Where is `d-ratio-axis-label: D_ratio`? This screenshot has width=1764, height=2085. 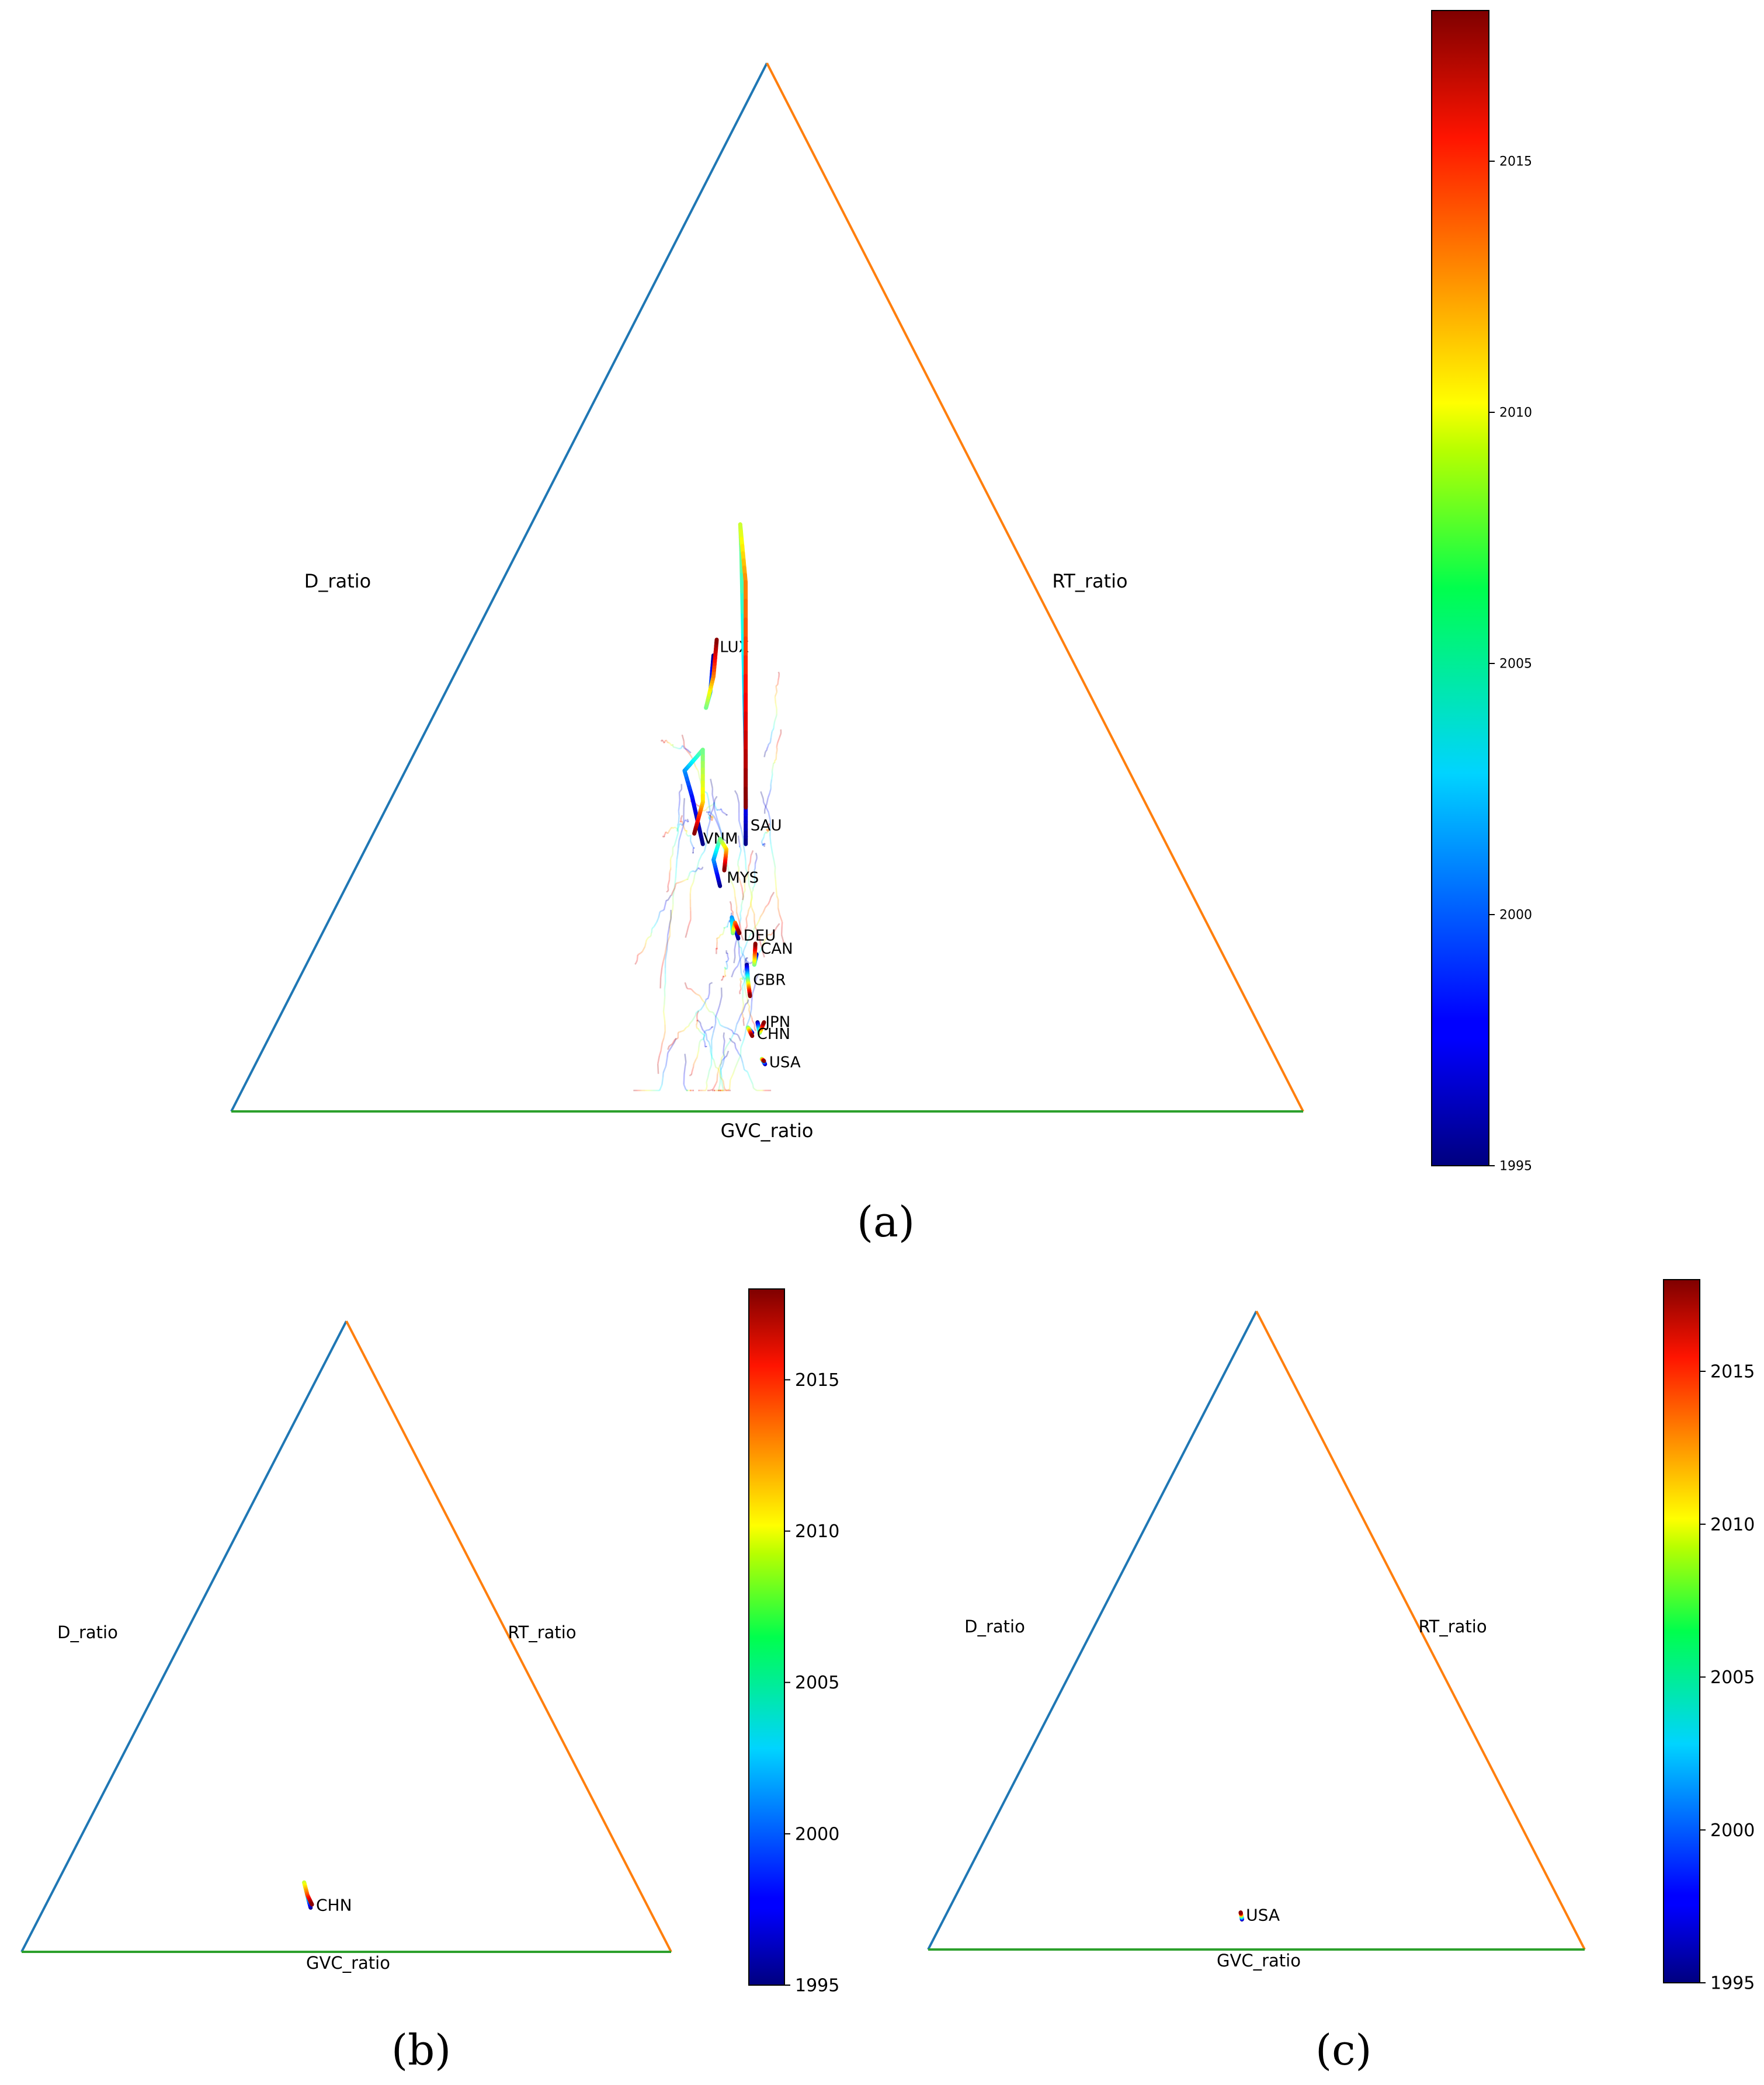
d-ratio-axis-label: D_ratio is located at coordinates (87, 1632).